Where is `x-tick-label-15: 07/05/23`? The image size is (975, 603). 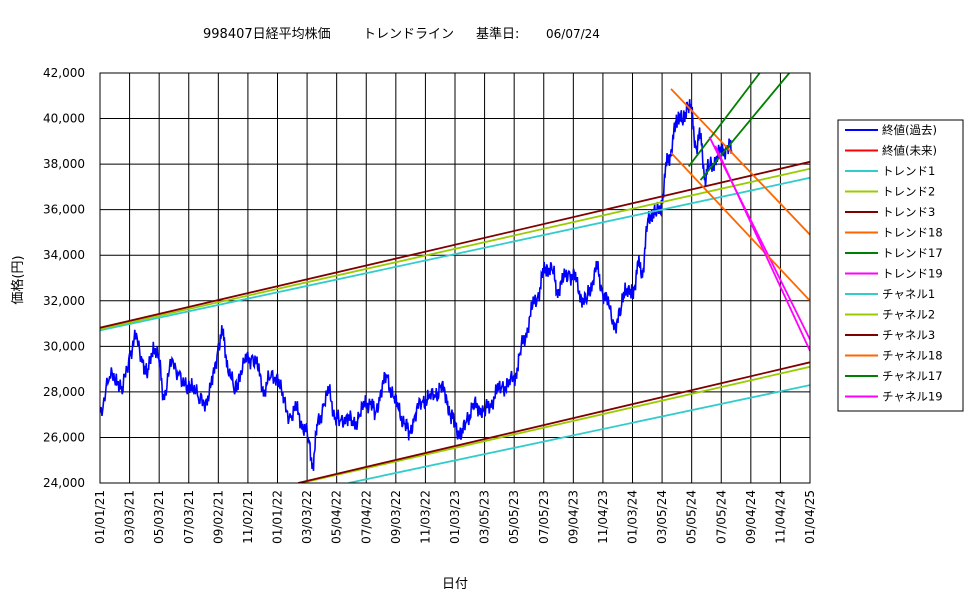
x-tick-label-15: 07/05/23 is located at coordinates (544, 517).